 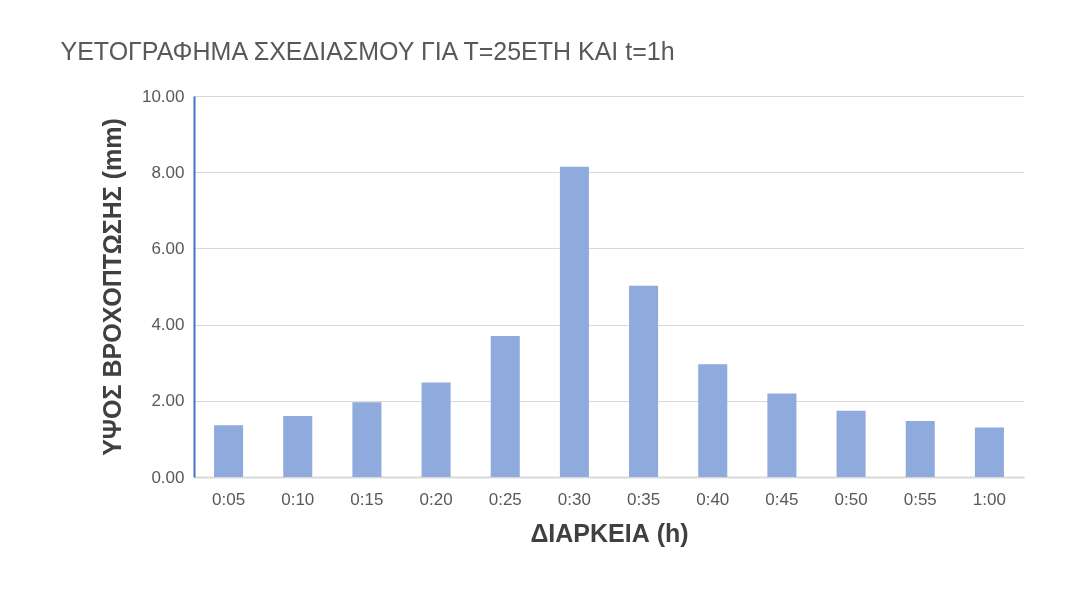 What do you see at coordinates (367, 51) in the screenshot?
I see `chart-title: ΥΕΤΟΓΡΑΦΗΜΑ ΣΧΕΔΙΑΣΜΟΥ ΓΙΑ Τ=25ΕΤΗ ΚΑΙ t=1h` at bounding box center [367, 51].